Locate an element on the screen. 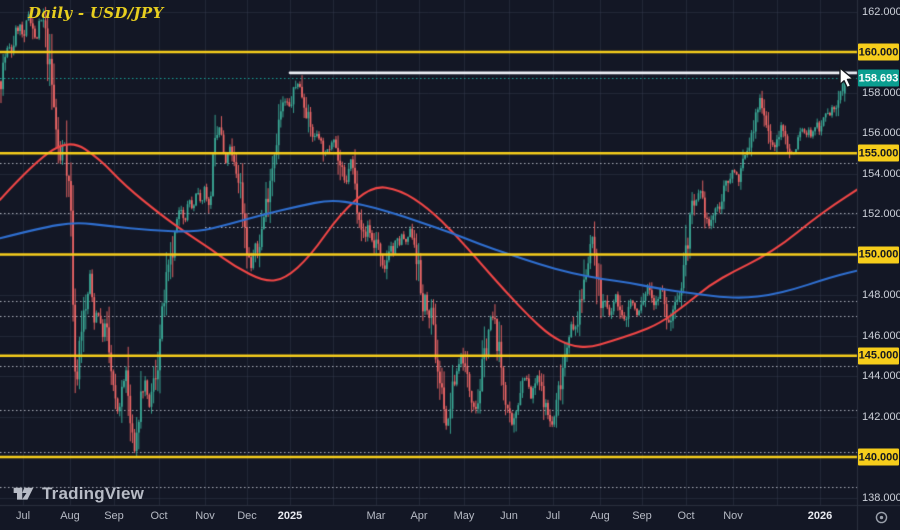  last-price-badge: 158.693 is located at coordinates (878, 78).